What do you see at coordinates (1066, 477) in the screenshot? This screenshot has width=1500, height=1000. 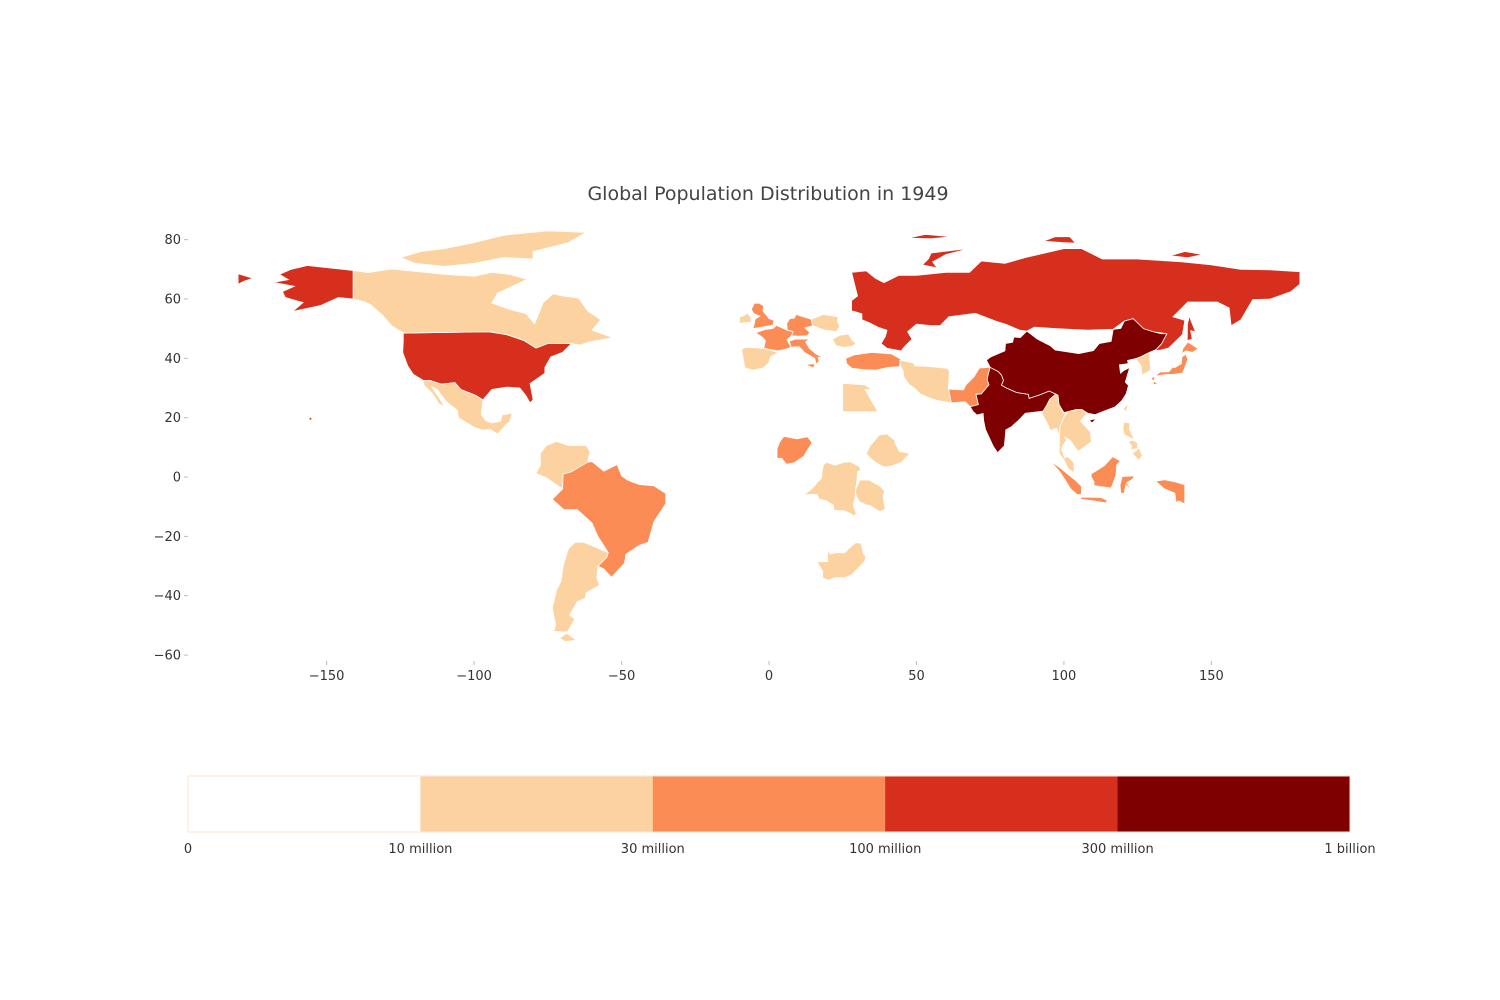 I see `region-sumatra` at bounding box center [1066, 477].